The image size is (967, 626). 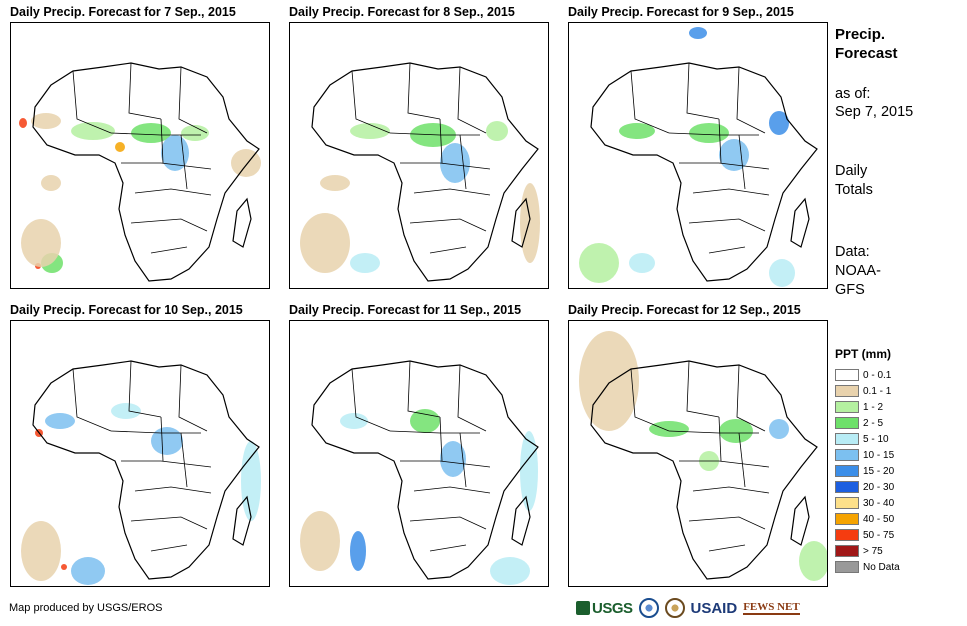 I want to click on panel-title-3: Daily Precip. Forecast for 9 Sep., 2015, so click(x=681, y=12).